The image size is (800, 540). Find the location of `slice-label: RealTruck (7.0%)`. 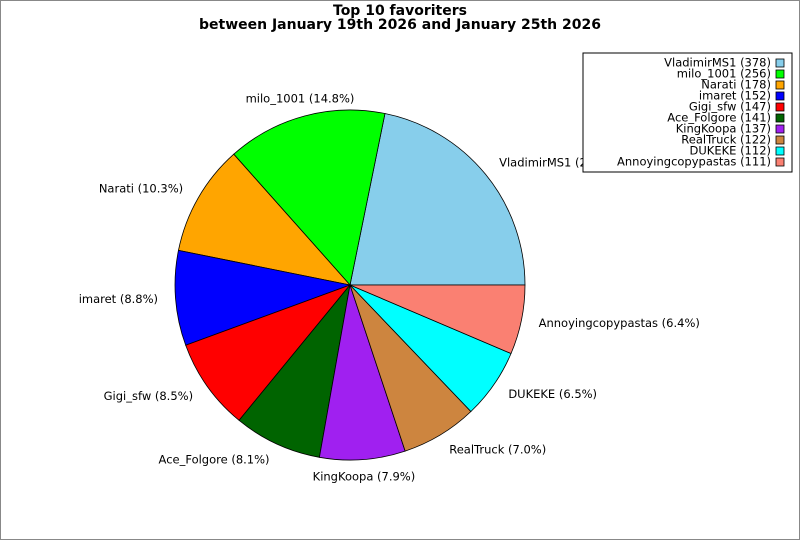

slice-label: RealTruck (7.0%) is located at coordinates (497, 449).